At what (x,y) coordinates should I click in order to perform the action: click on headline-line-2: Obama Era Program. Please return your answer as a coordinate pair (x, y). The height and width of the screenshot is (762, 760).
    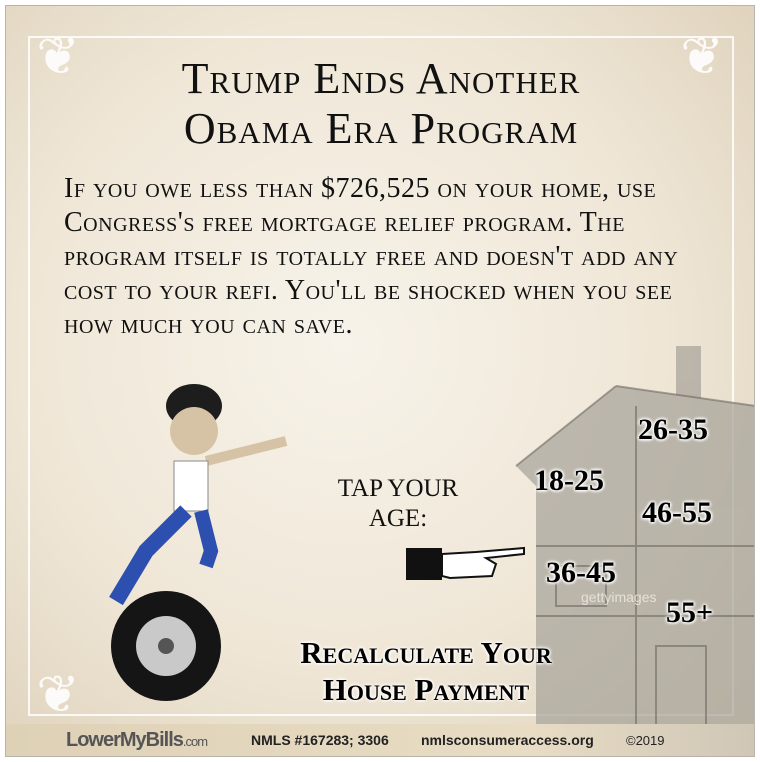
    Looking at the image, I should click on (381, 128).